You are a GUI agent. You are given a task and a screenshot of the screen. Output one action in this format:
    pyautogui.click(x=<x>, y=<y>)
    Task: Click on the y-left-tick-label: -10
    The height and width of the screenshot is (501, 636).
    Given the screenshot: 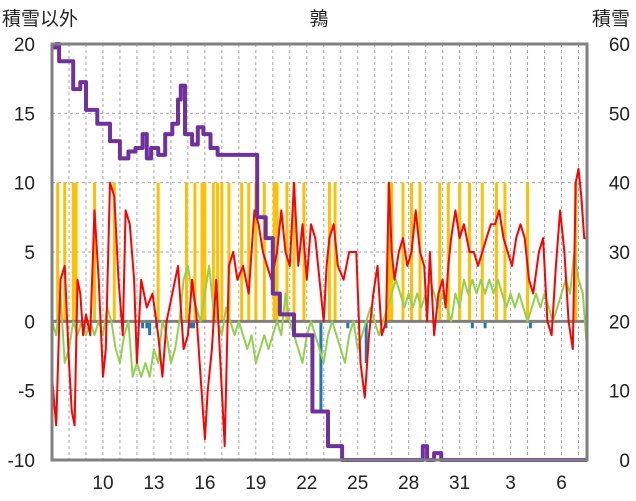 What is the action you would take?
    pyautogui.click(x=21, y=461)
    